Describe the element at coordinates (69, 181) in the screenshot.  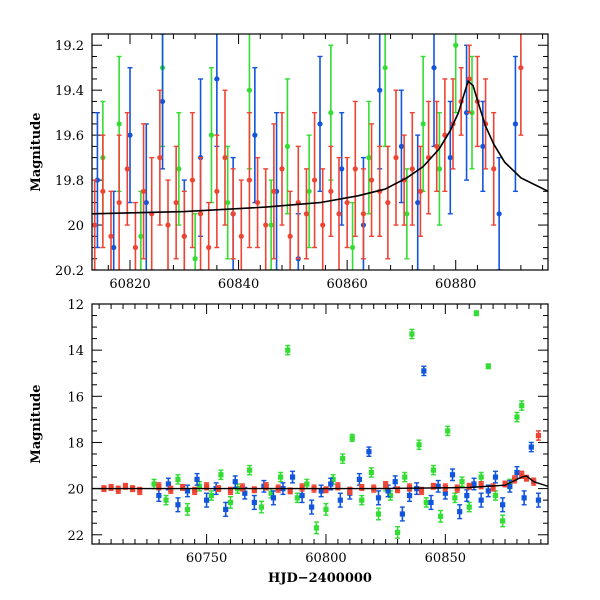
I see `y-tick-label: 19.8` at that location.